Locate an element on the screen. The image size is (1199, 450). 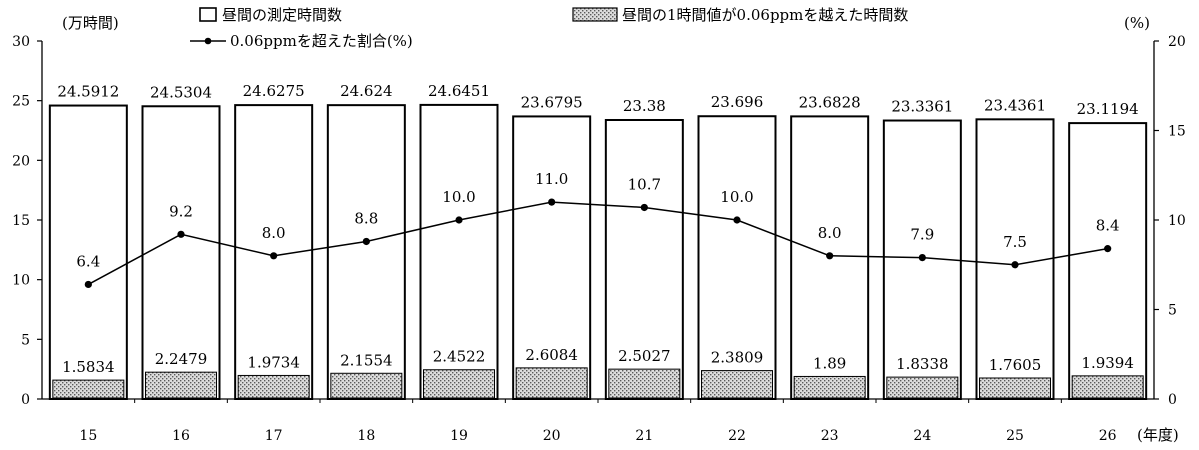
legend-label-measured-hours: 昼間の測定時間数 is located at coordinates (282, 15).